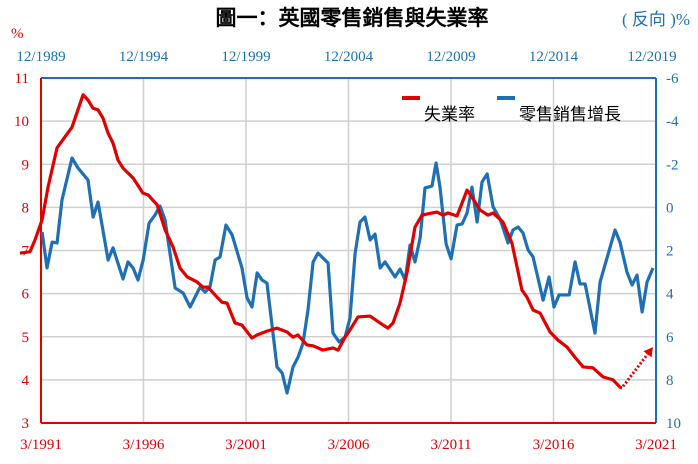  Describe the element at coordinates (554, 57) in the screenshot. I see `top-tick-label: 12/2014` at that location.